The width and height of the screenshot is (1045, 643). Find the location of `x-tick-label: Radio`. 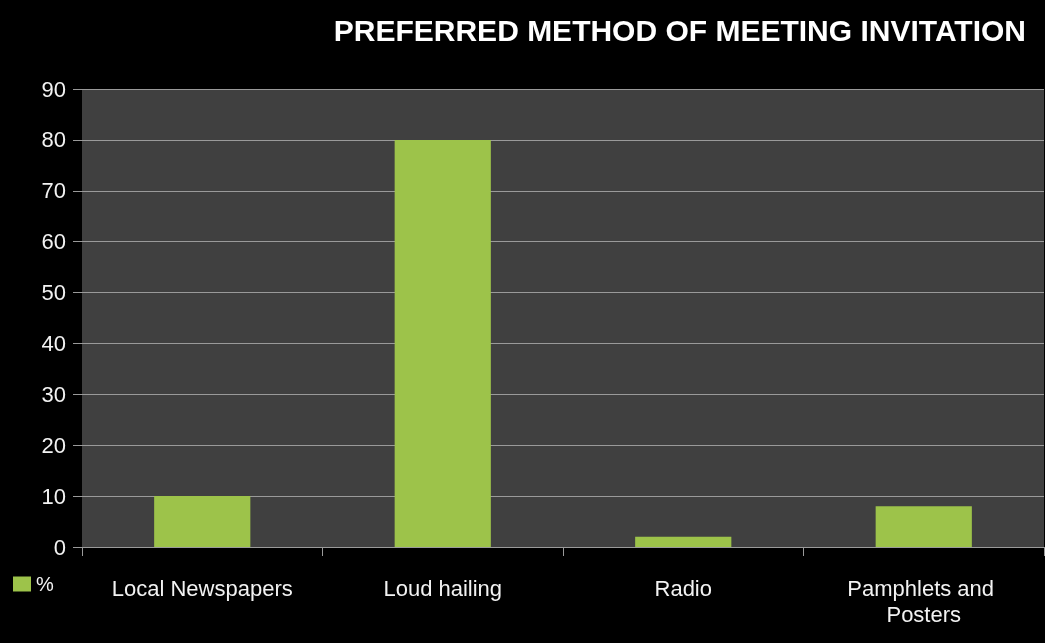

x-tick-label: Radio is located at coordinates (683, 588).